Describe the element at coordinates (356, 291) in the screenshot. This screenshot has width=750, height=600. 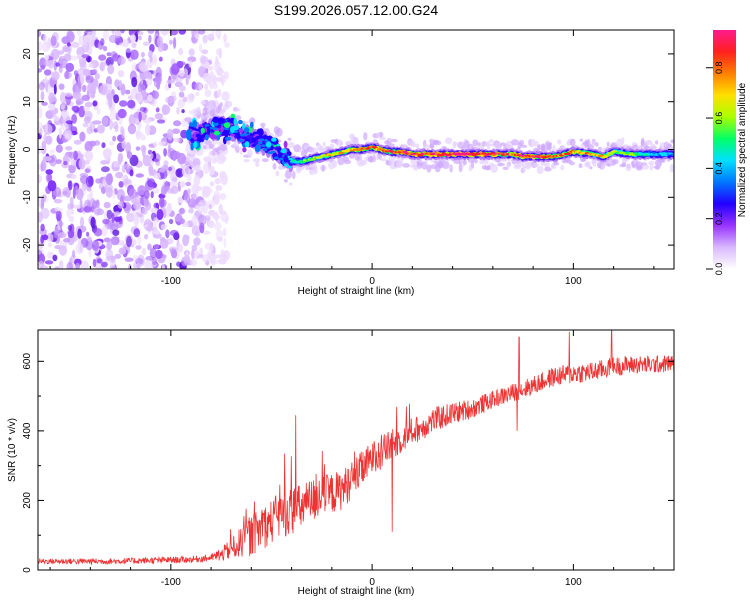
I see `spectrogram-x-label: Height of straight line (km)` at that location.